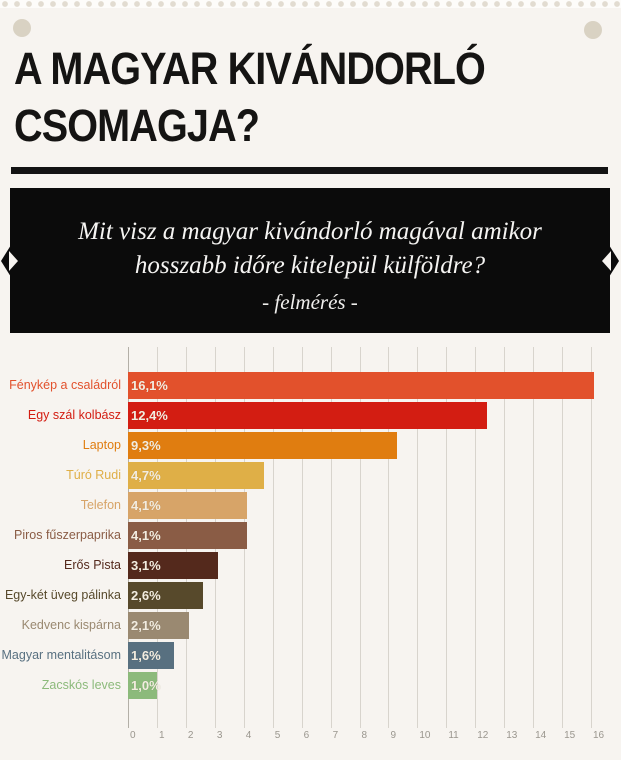 The height and width of the screenshot is (760, 621). Describe the element at coordinates (65, 385) in the screenshot. I see `category-label: Fénykép a családról` at that location.